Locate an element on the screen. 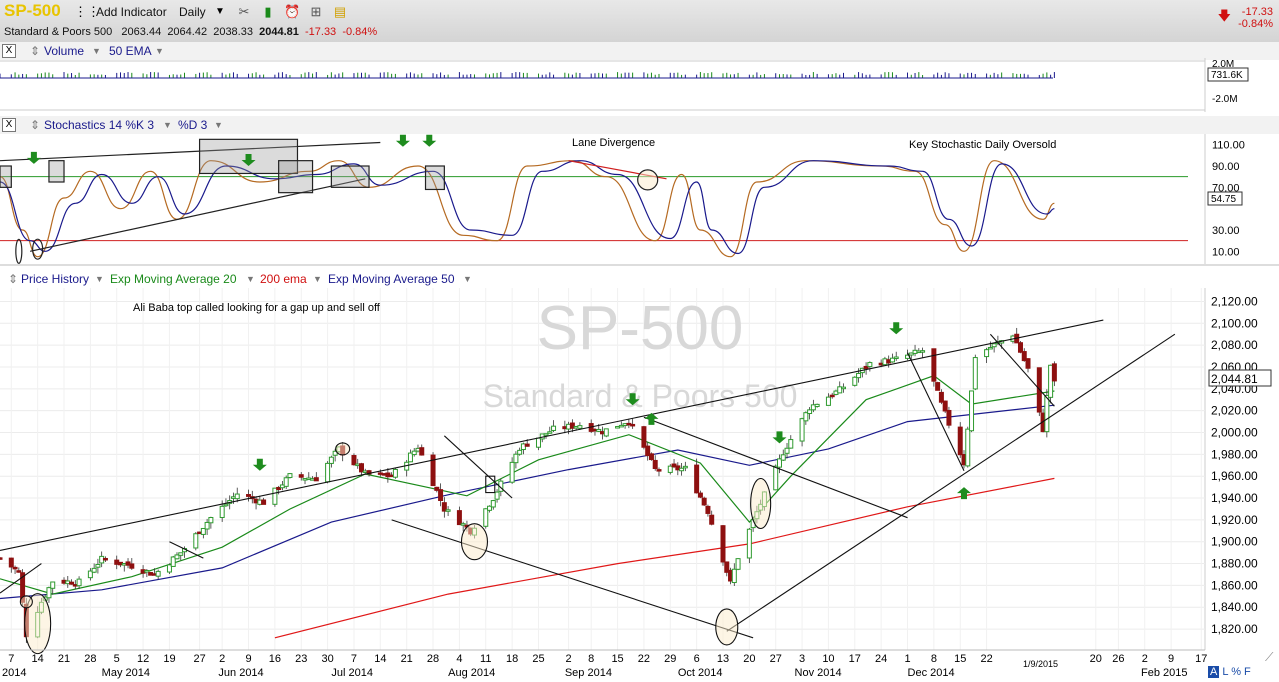  ema200-label: 200 ema is located at coordinates (283, 279).